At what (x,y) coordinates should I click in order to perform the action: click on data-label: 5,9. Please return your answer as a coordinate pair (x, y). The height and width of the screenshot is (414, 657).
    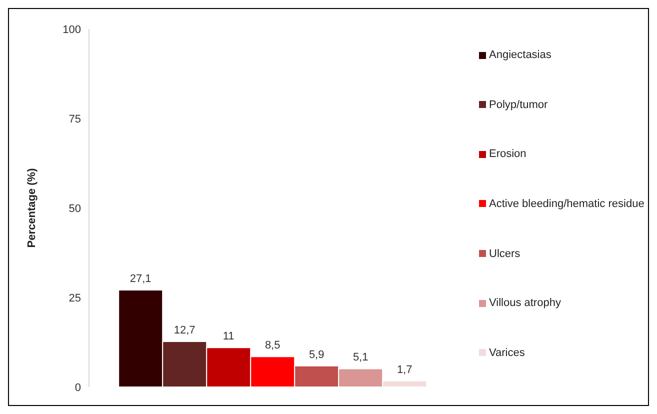
    Looking at the image, I should click on (316, 354).